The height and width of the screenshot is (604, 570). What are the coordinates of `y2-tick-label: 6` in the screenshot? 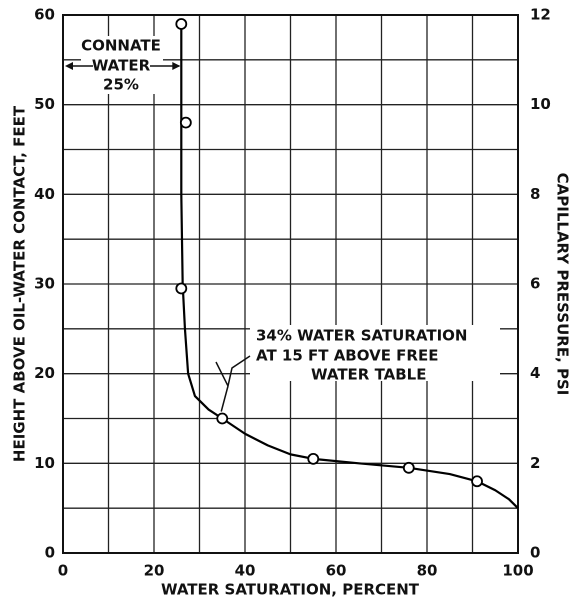 It's located at (535, 284).